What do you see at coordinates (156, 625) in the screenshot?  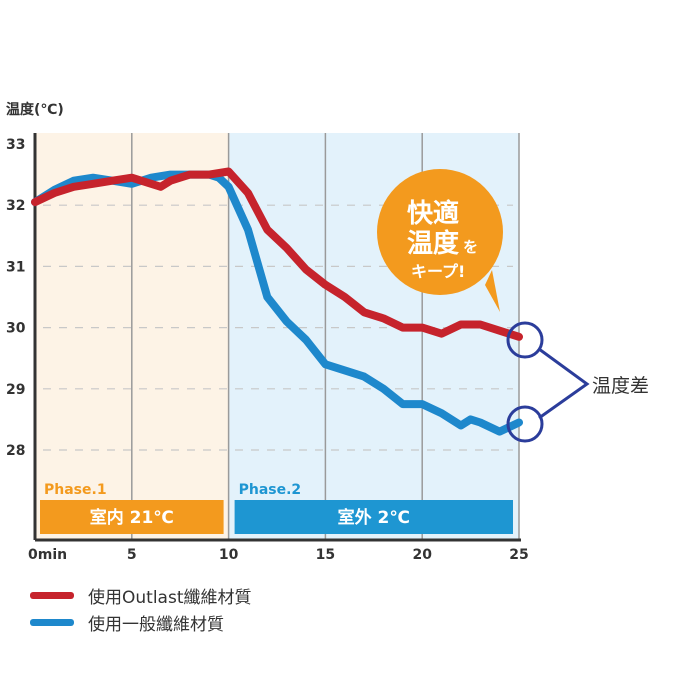 I see `legend-label: 使用一般纖維材質` at bounding box center [156, 625].